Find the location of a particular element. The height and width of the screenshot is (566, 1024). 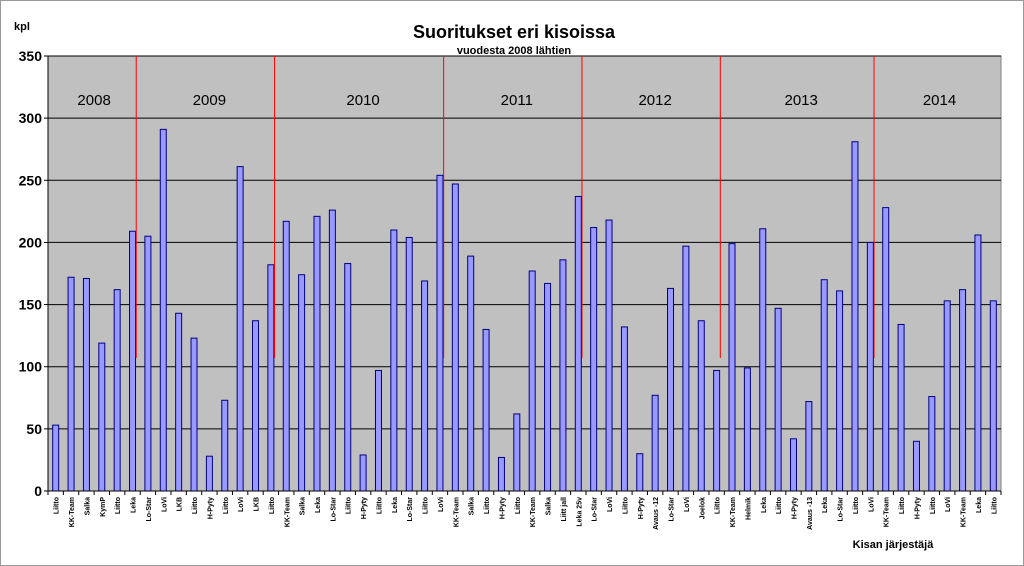

x-tick-label: Avaus -13 is located at coordinates (810, 513).